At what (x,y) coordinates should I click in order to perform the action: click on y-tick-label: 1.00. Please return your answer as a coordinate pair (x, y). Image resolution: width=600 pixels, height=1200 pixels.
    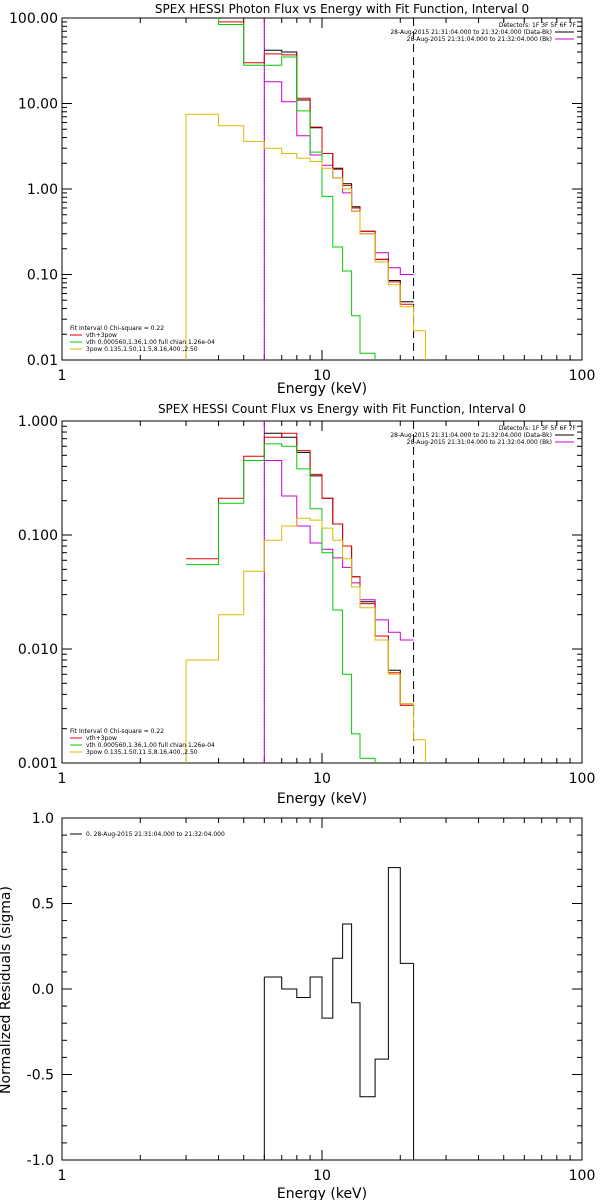
    Looking at the image, I should click on (42, 190).